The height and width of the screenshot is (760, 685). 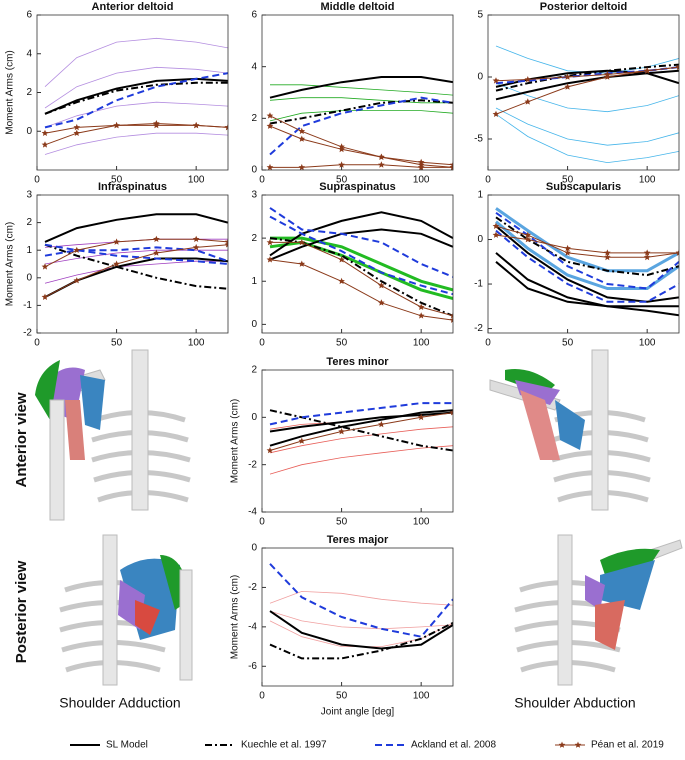 I want to click on y-tick-label: -4, so click(x=252, y=626).